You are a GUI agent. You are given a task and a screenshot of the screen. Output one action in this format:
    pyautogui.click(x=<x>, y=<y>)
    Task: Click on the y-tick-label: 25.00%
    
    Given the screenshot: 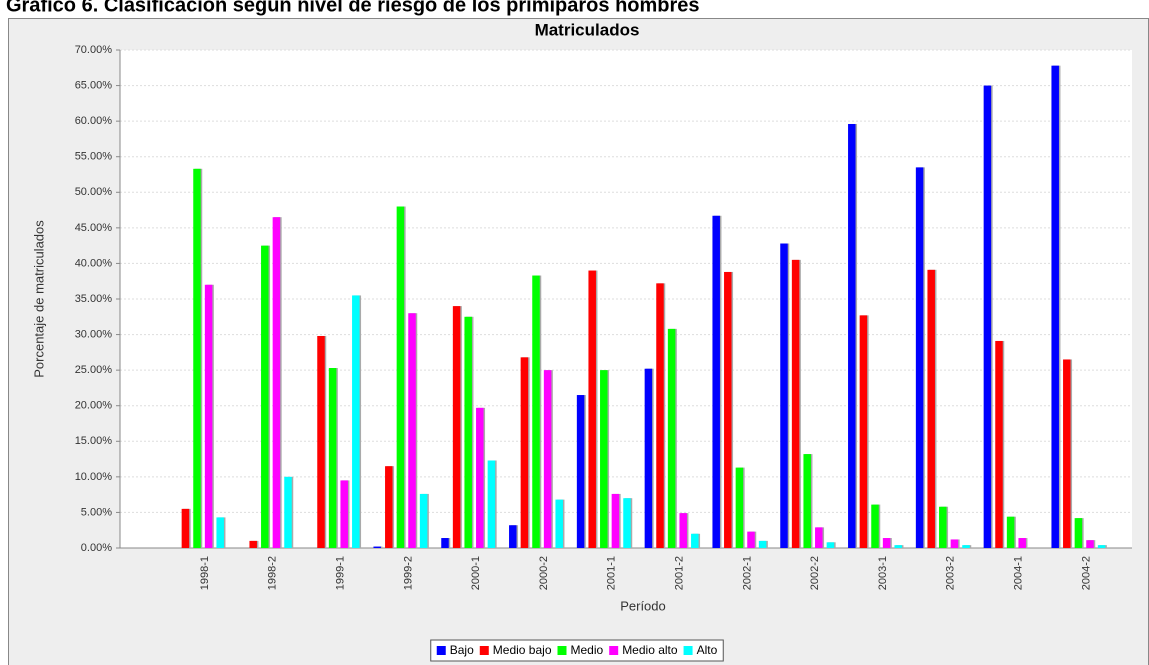 What is the action you would take?
    pyautogui.click(x=94, y=370)
    